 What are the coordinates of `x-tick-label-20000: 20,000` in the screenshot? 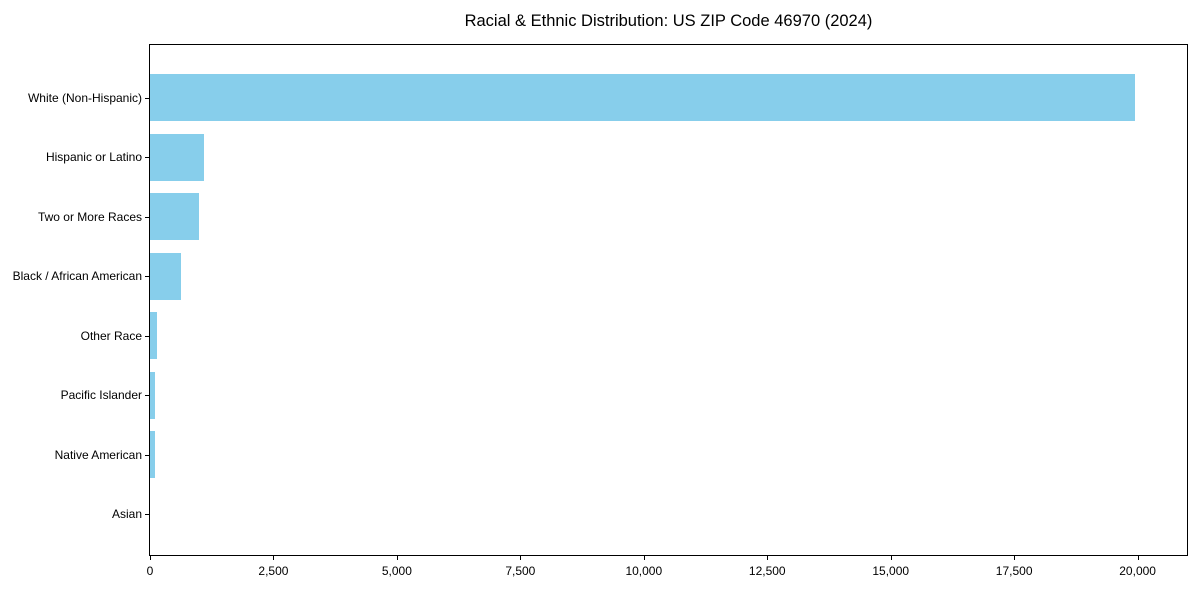 It's located at (1137, 571).